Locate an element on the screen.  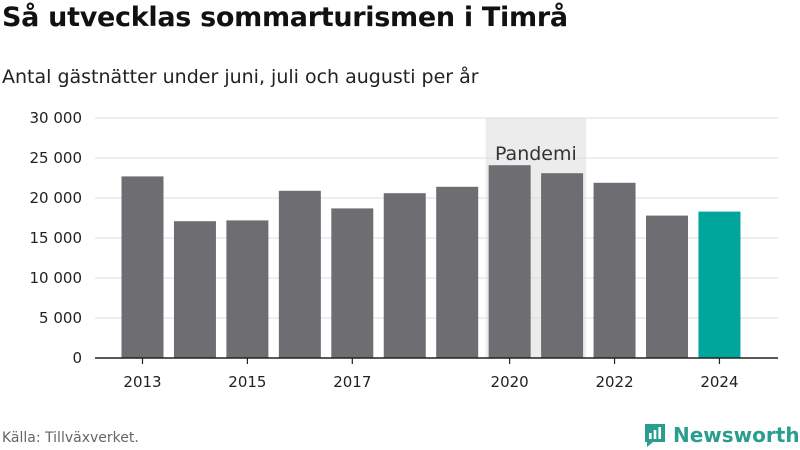
brand: Newsworthy is located at coordinates (721, 435).